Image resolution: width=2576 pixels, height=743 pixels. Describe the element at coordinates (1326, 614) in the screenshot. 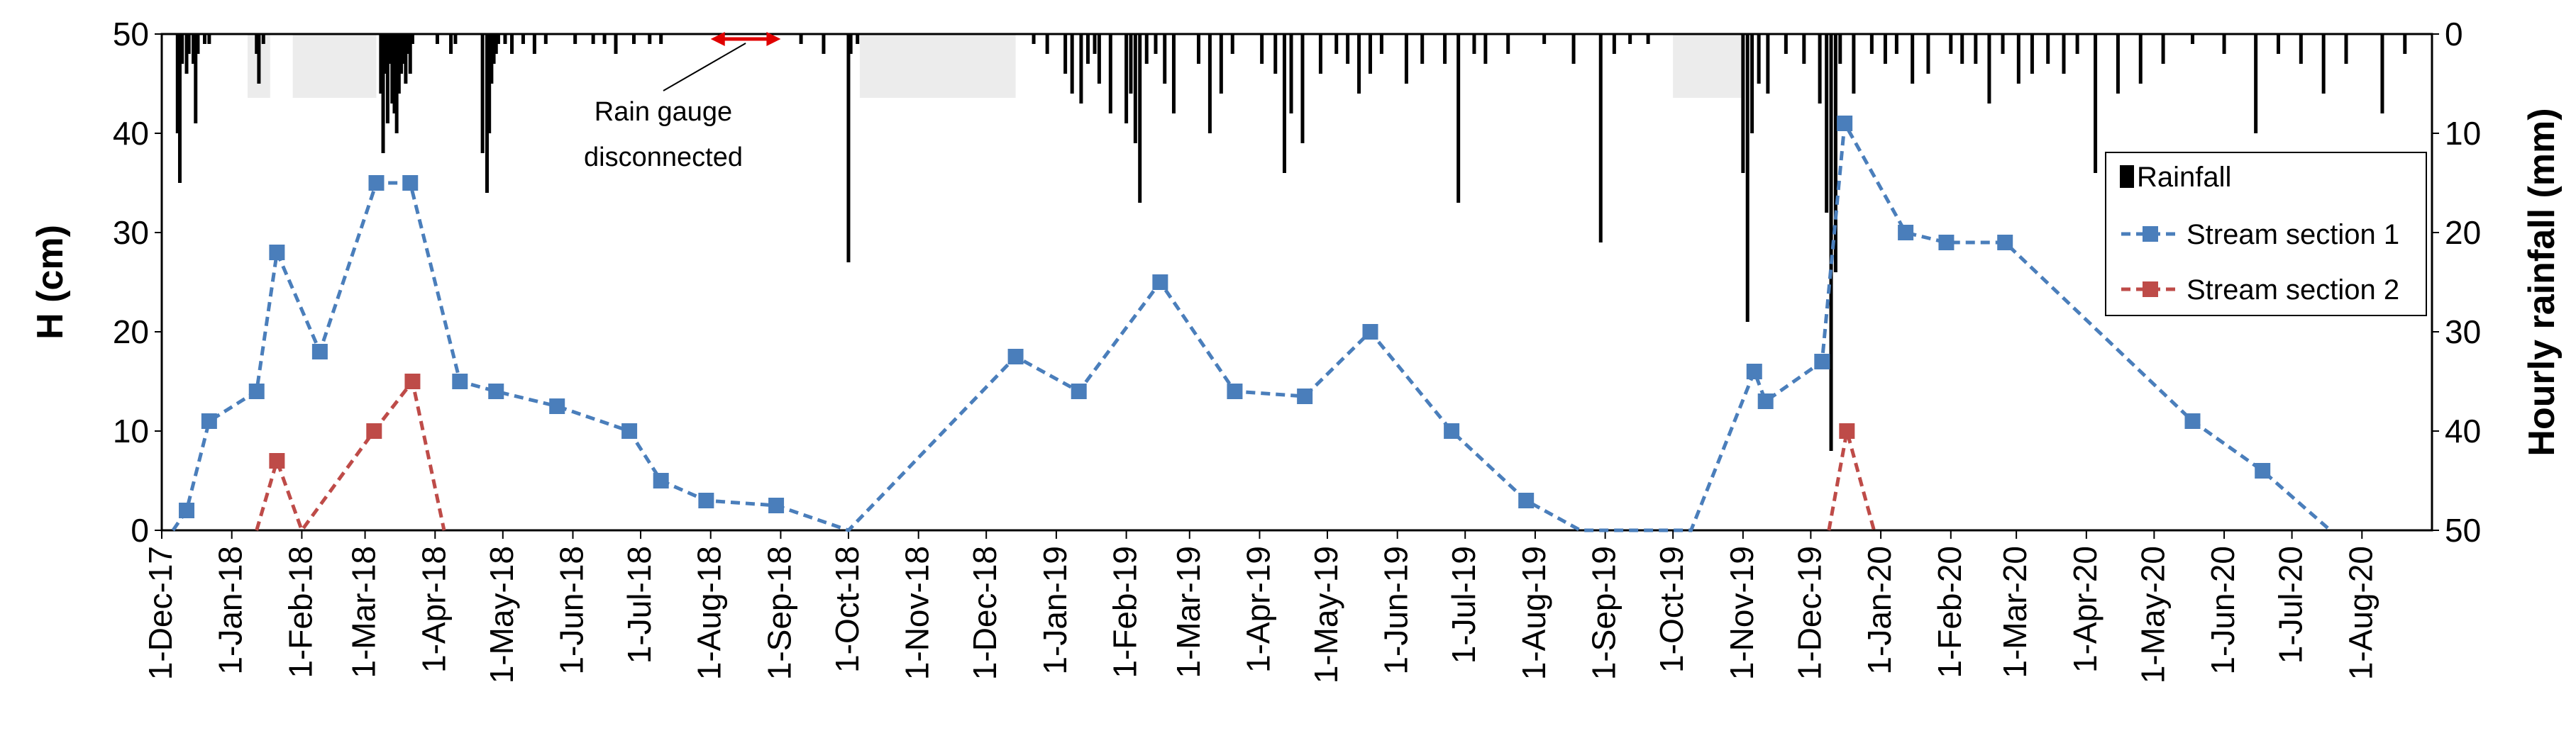

I see `x-tick-label: 1-May-19` at that location.